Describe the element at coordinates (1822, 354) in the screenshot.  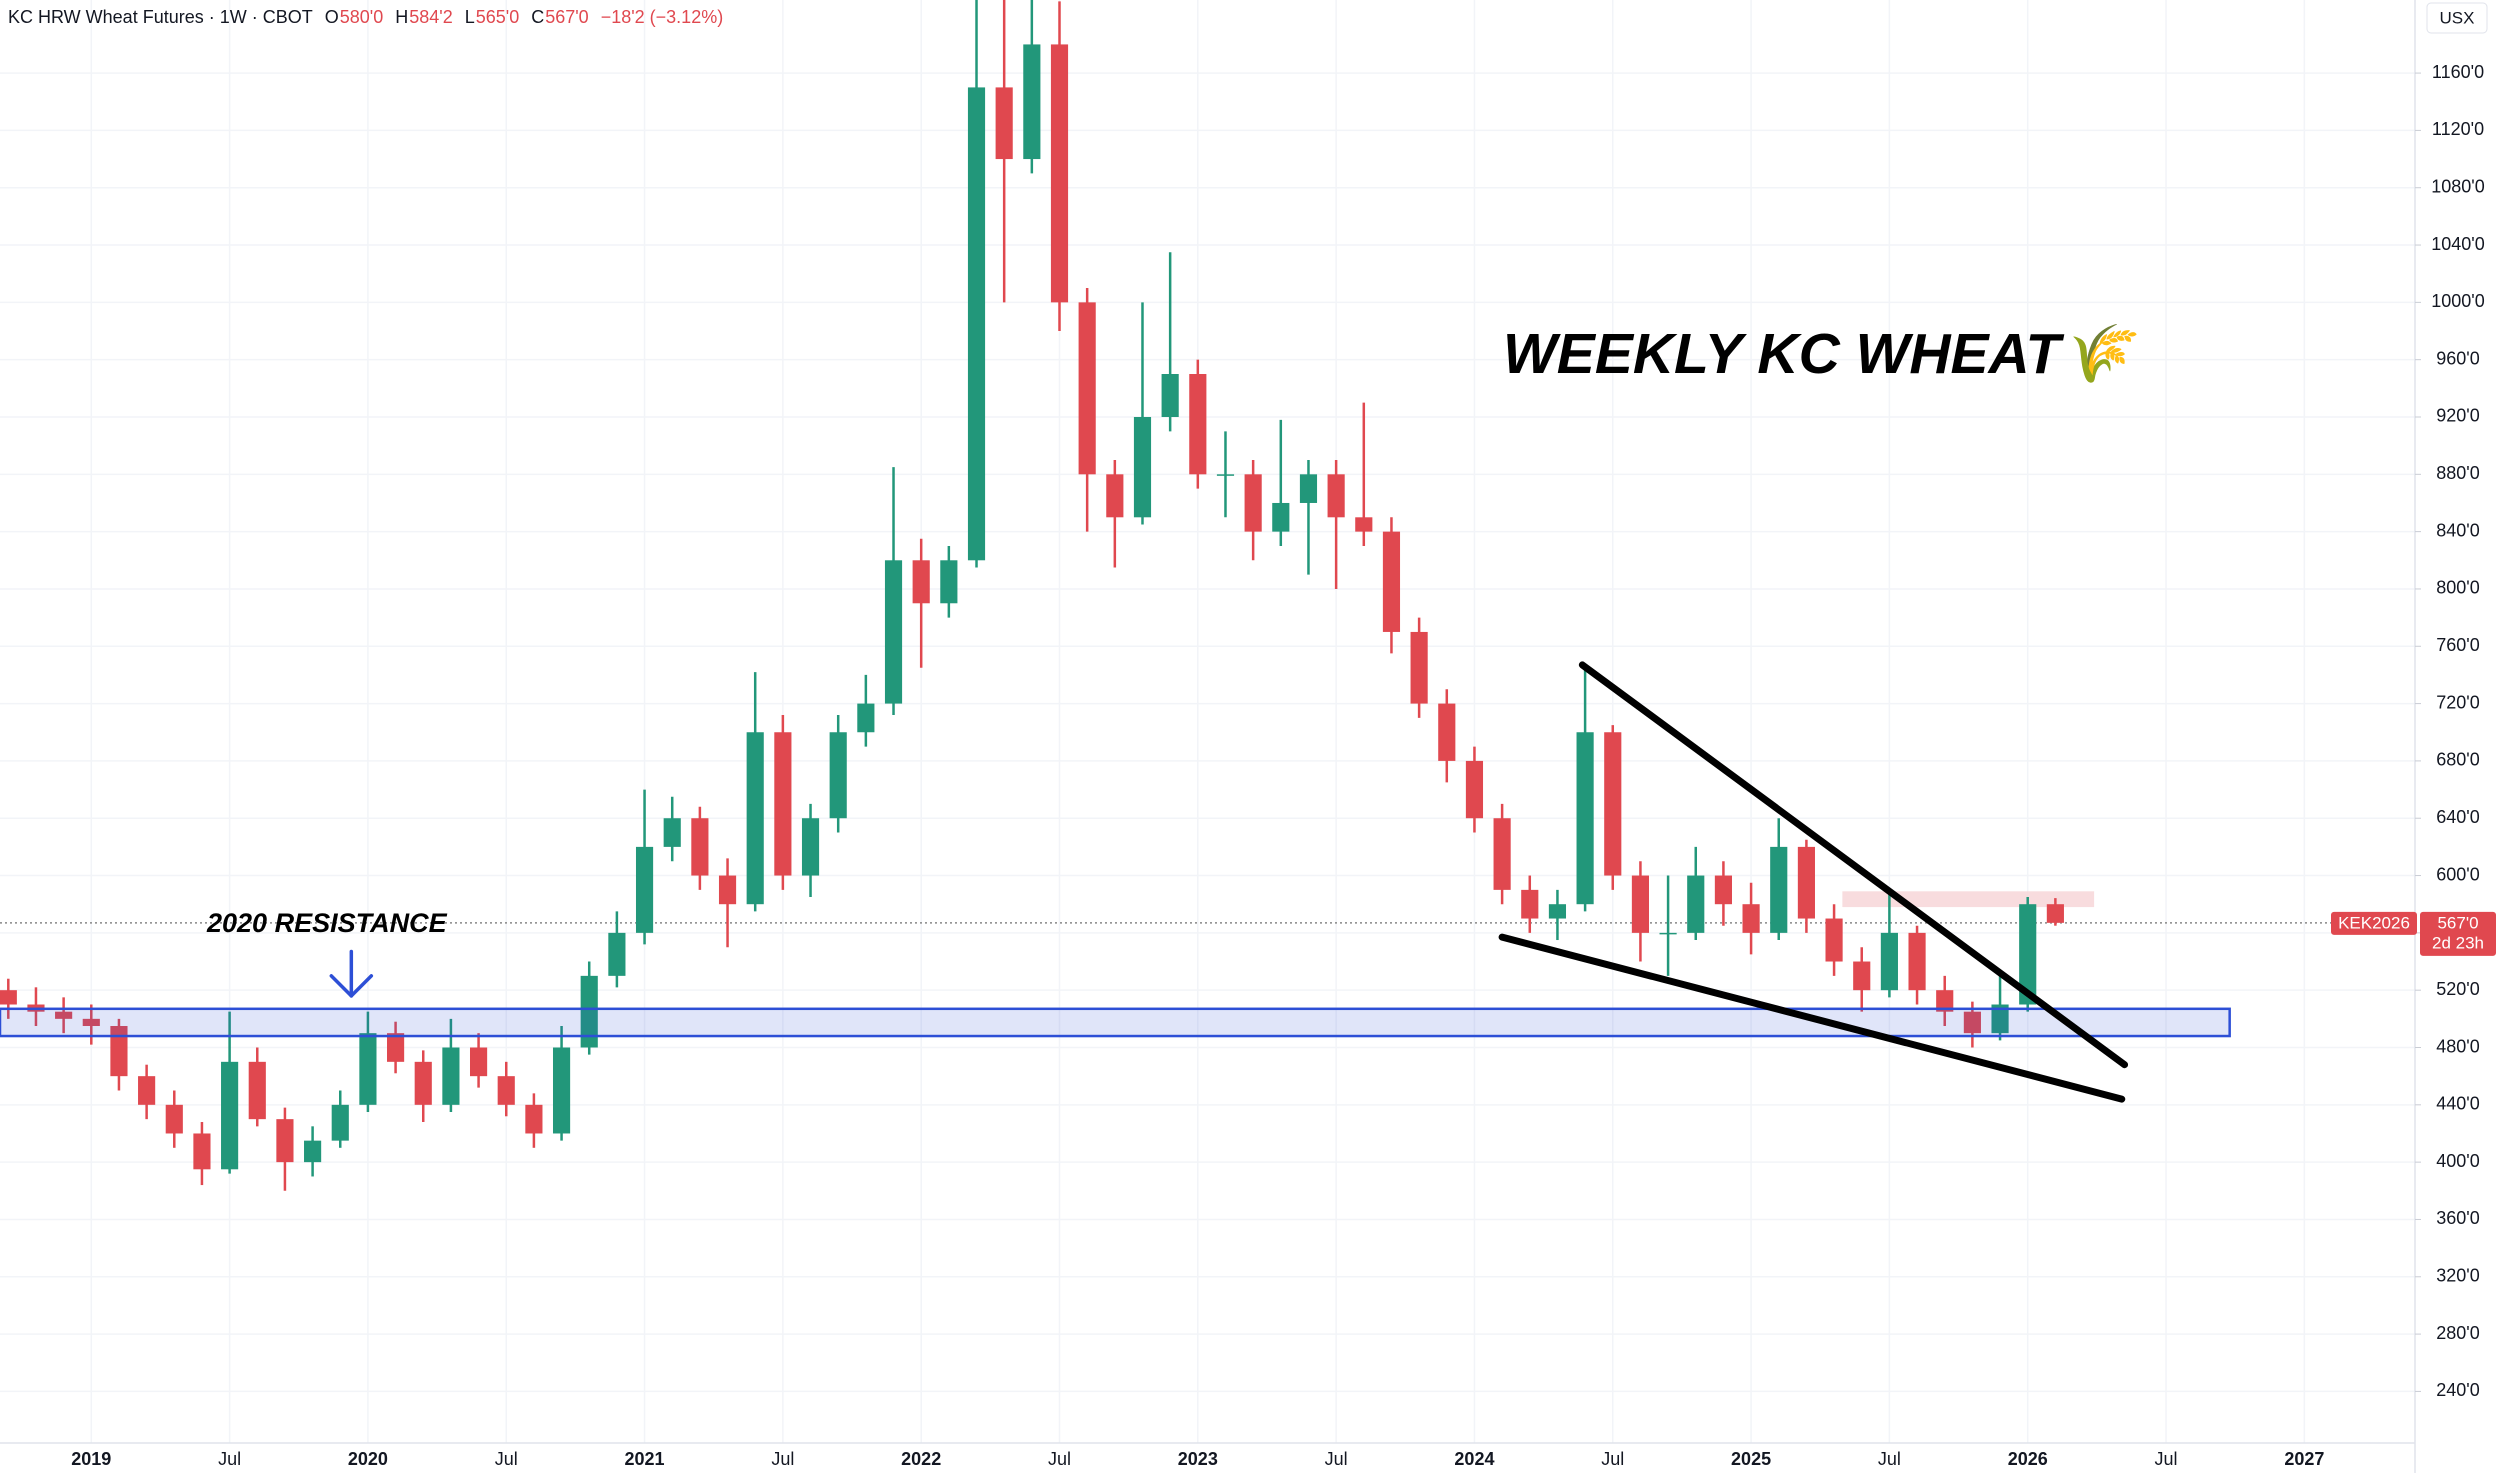
I see `chart-title: WEEKLY KC WHEAT🌾` at that location.